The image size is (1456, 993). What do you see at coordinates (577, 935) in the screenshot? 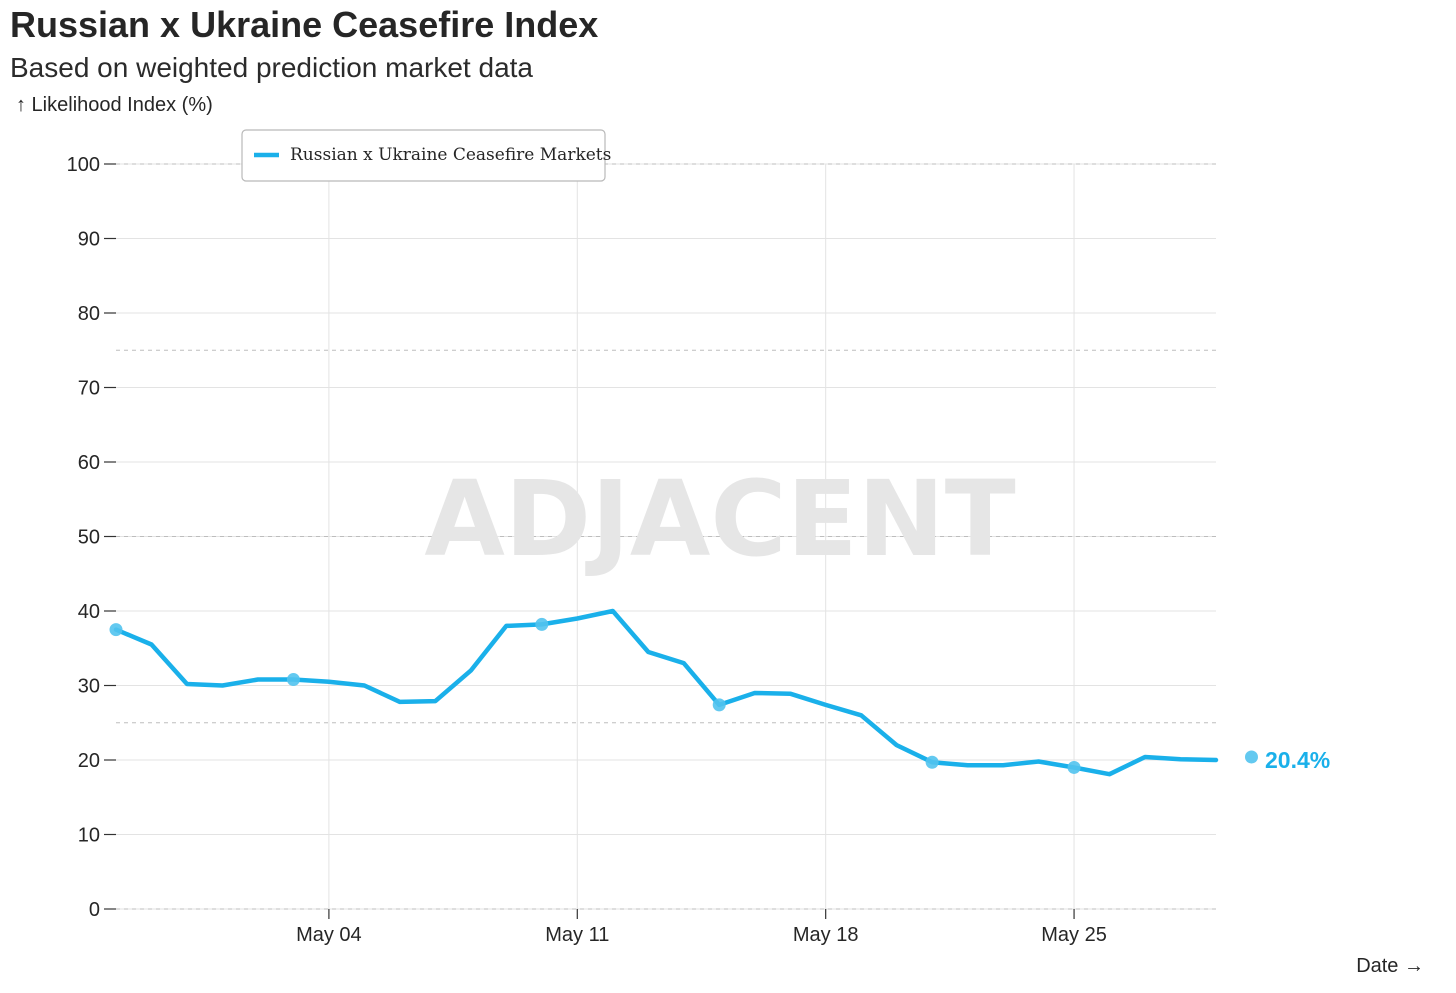
I see `x-tick-label: May 11` at bounding box center [577, 935].